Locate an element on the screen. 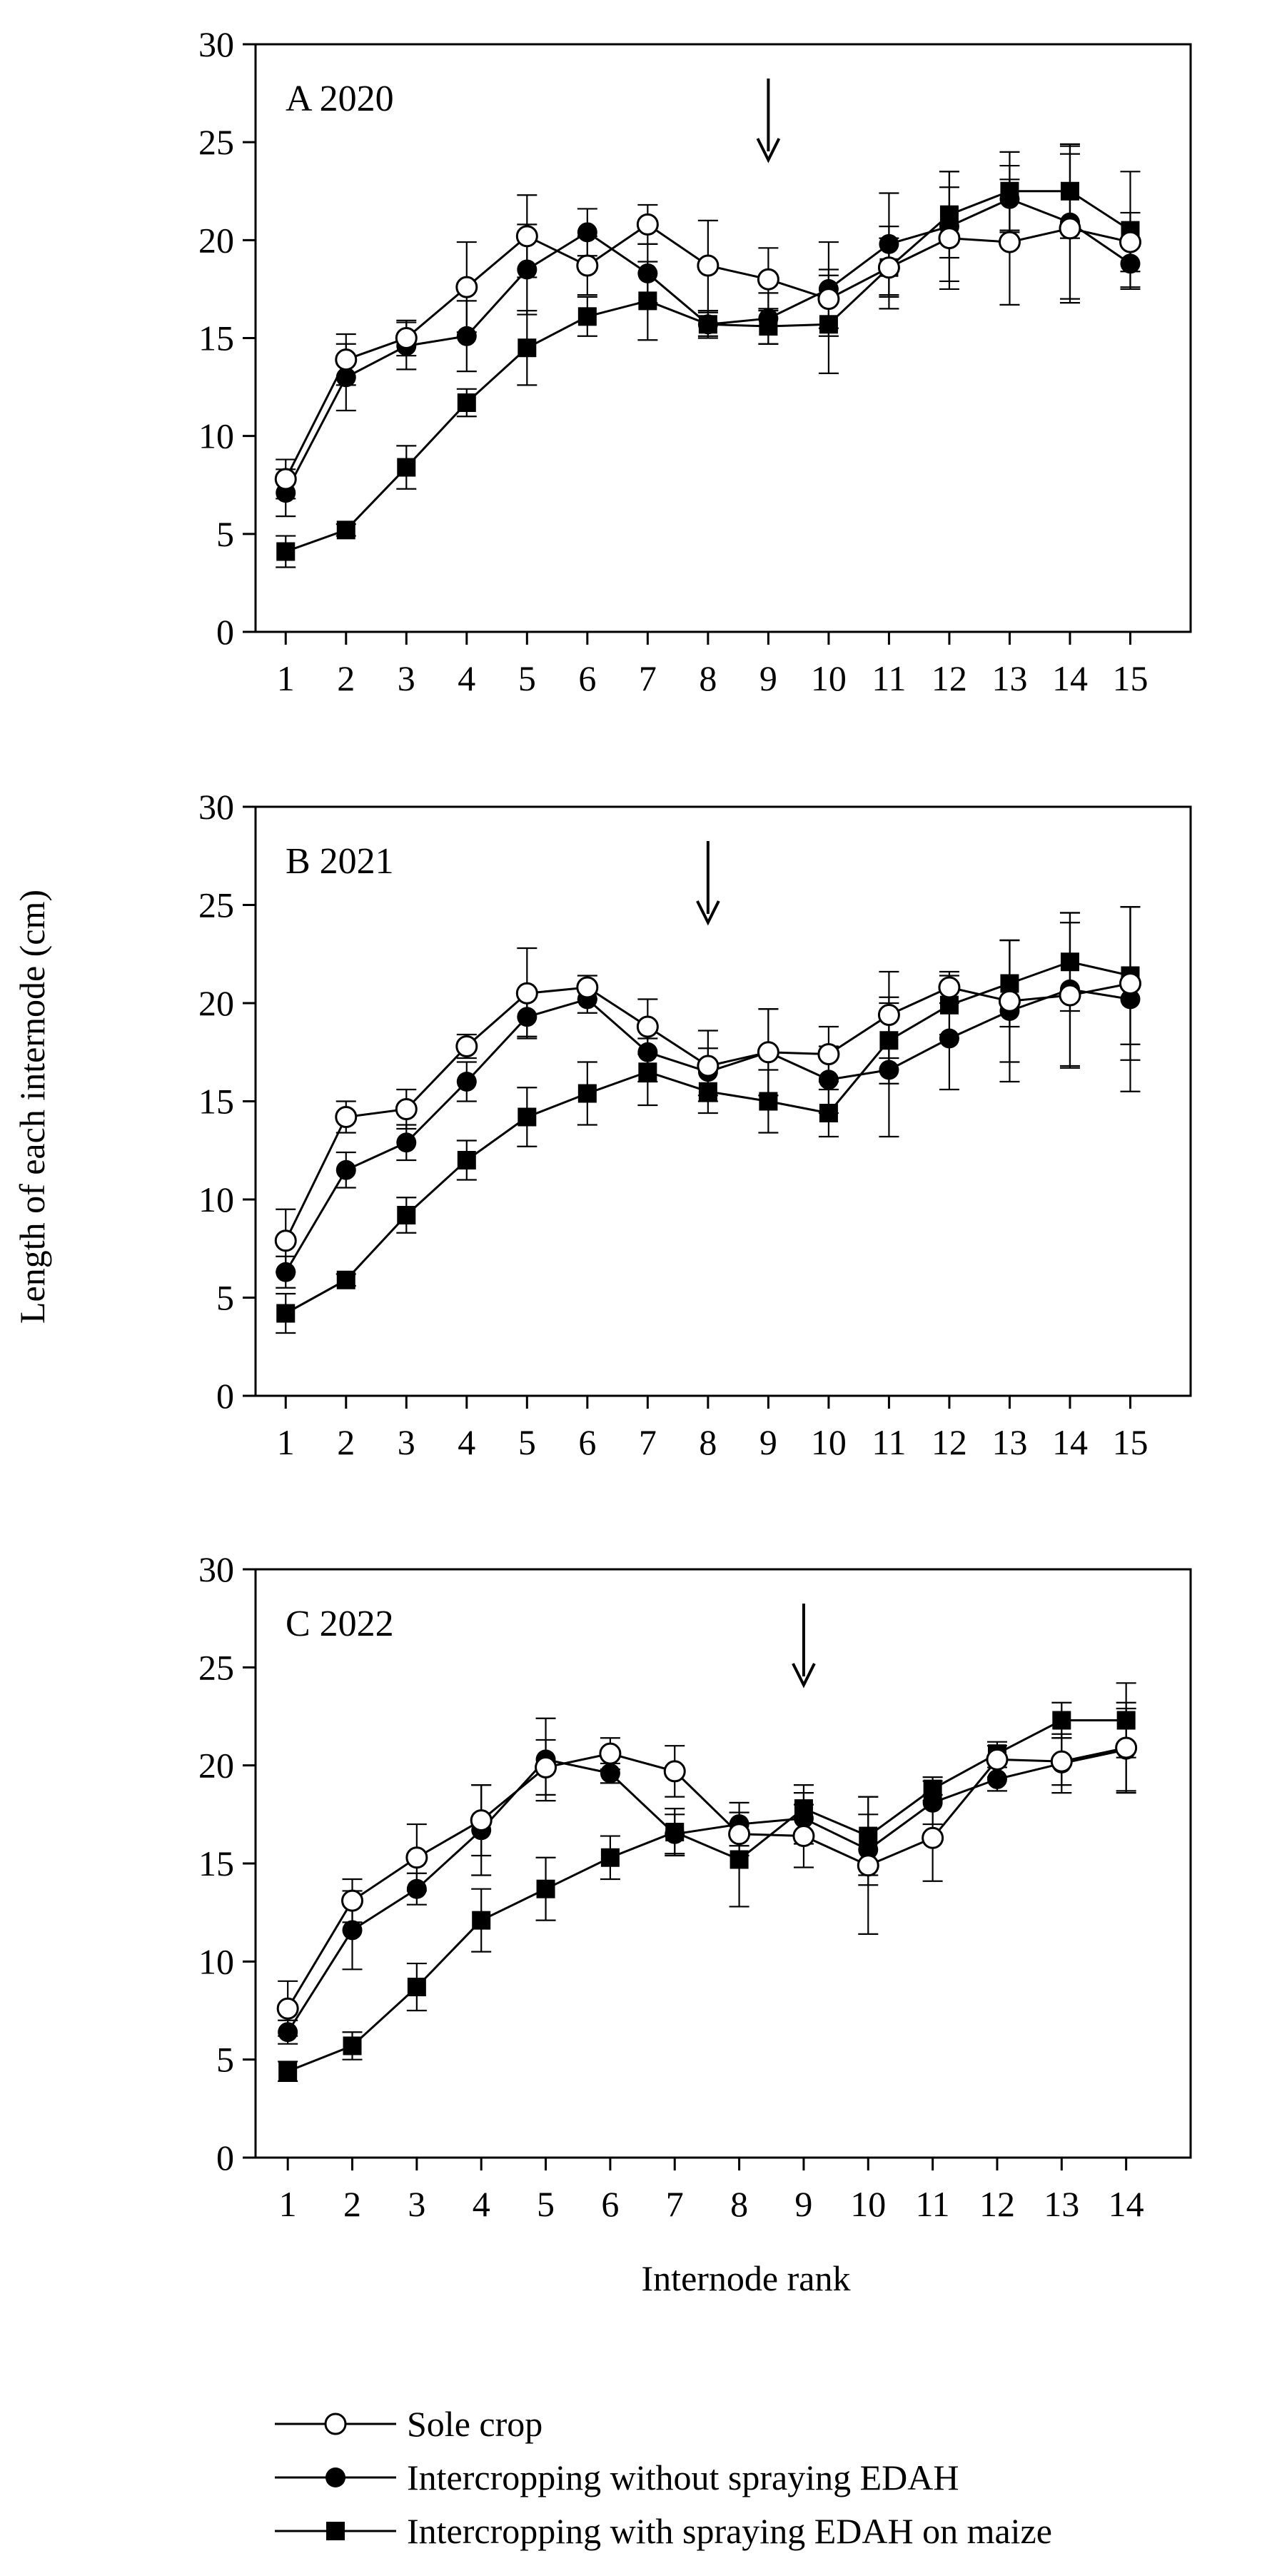 This screenshot has width=1267, height=2576. y-tick-label: 20 is located at coordinates (216, 1003).